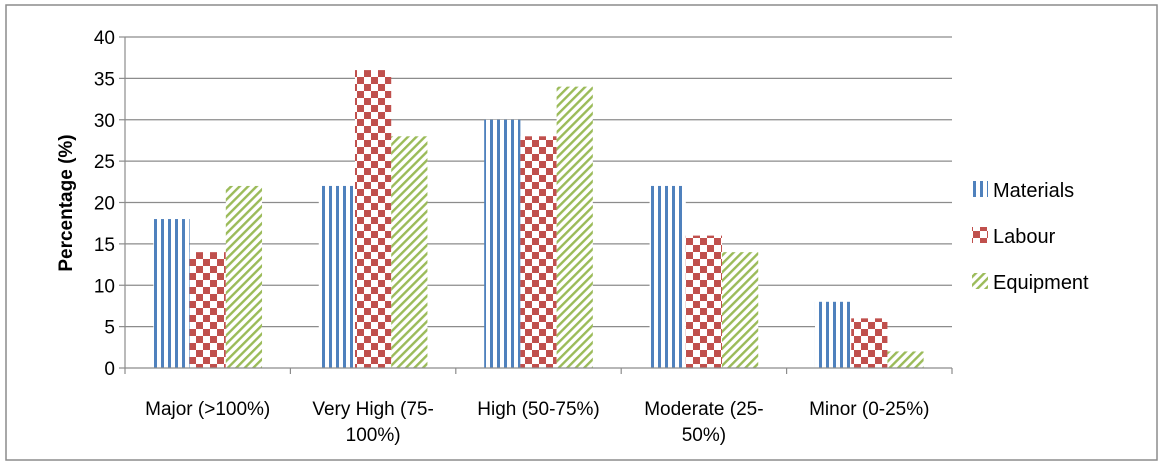  Describe the element at coordinates (1041, 283) in the screenshot. I see `legend-label-equipment: Equipment` at that location.